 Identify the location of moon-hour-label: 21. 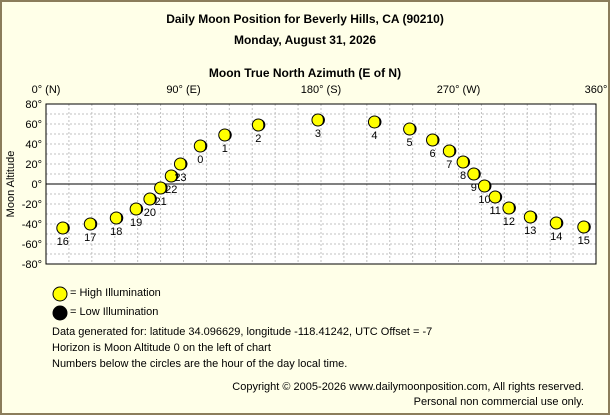
(160, 202).